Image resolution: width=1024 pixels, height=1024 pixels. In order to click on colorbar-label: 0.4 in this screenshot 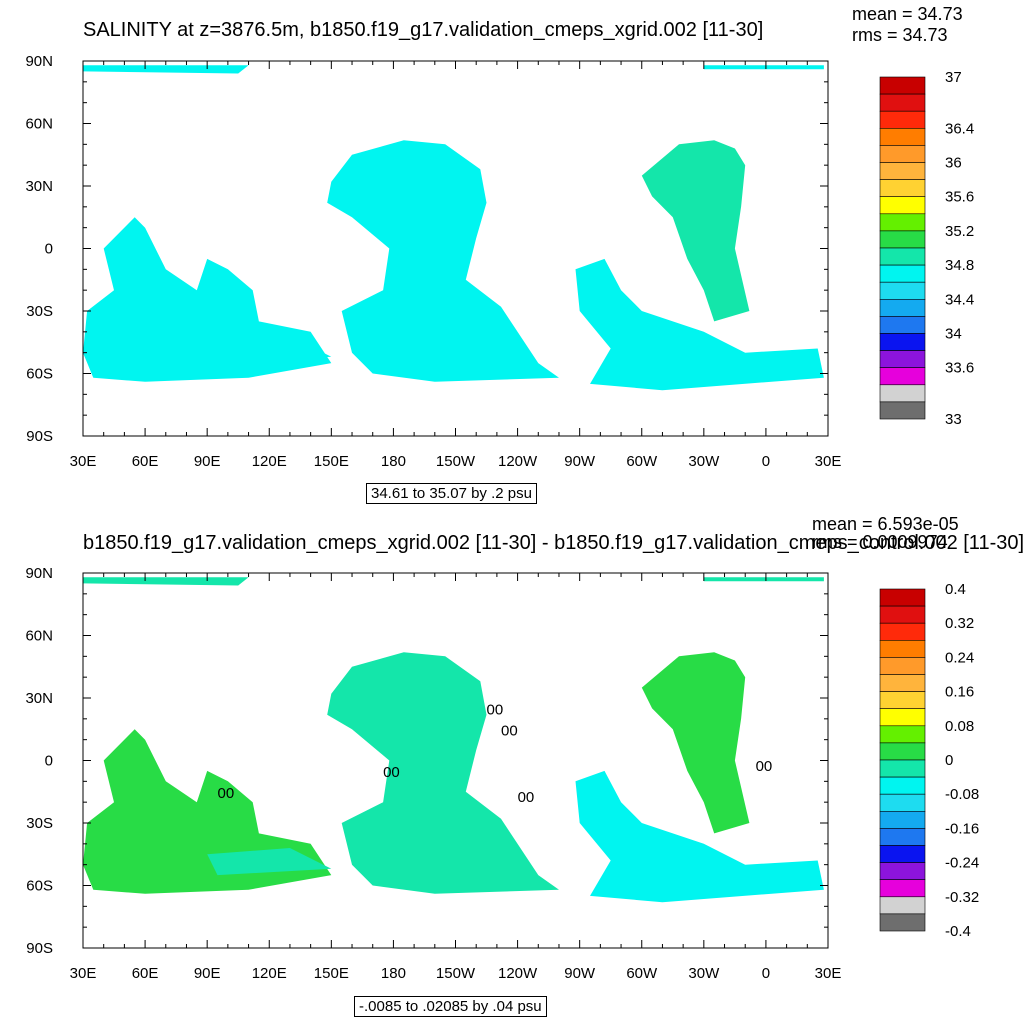, I will do `click(955, 589)`.